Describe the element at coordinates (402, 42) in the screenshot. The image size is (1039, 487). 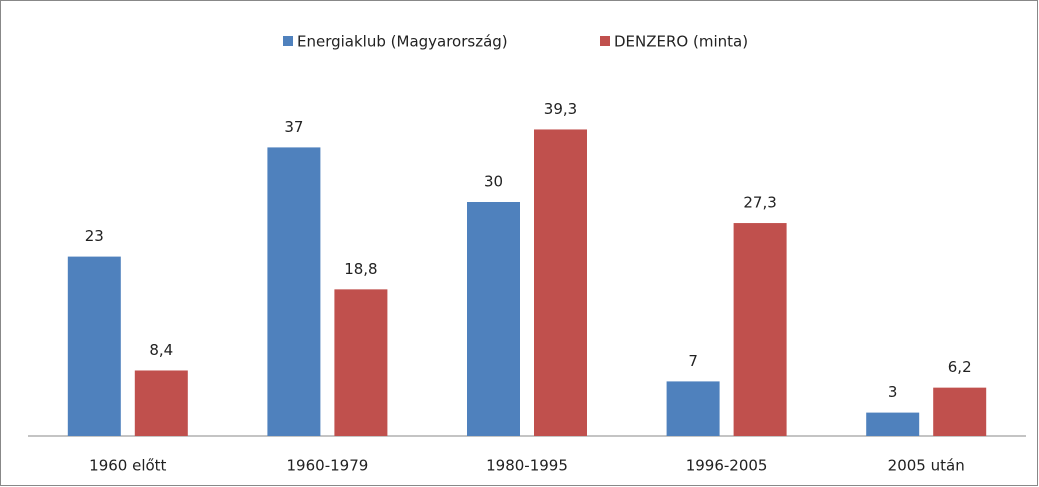
I see `legend-label: Energiaklub (Magyarország)` at that location.